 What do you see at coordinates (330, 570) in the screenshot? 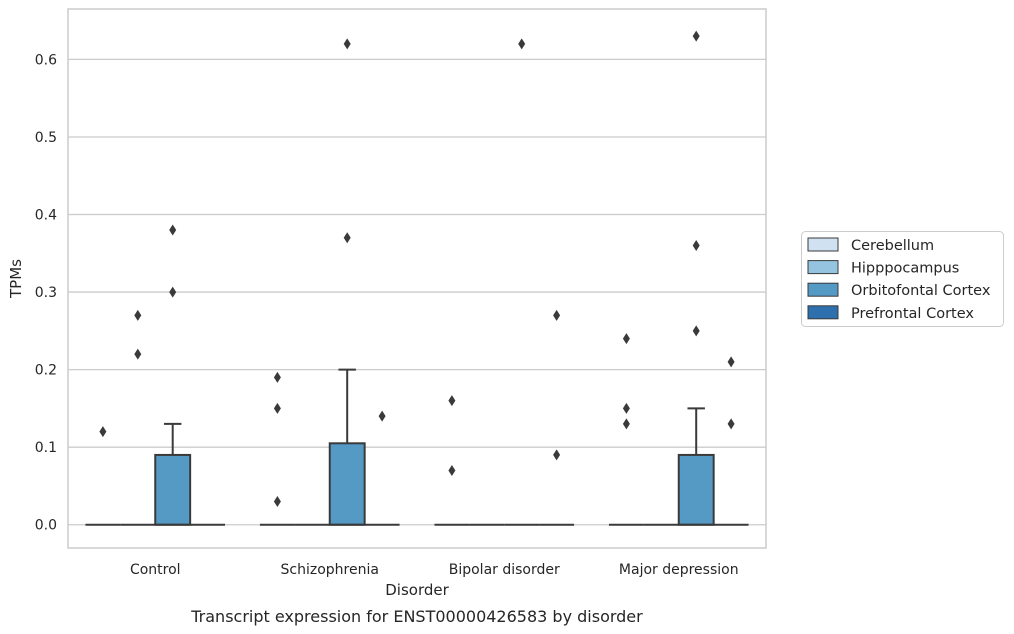
I see `x-tick-label: Schizophrenia` at bounding box center [330, 570].